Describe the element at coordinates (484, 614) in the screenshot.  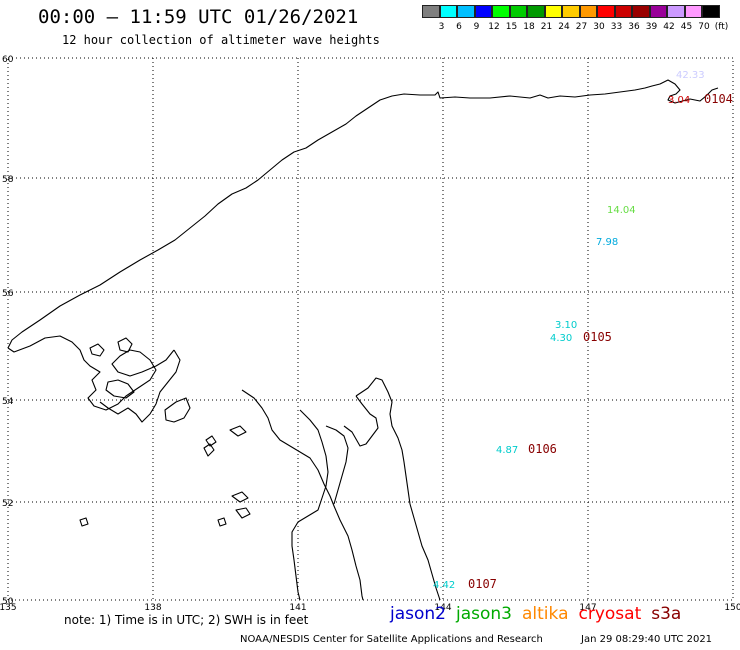
I see `satellite-jason3: jason3` at that location.